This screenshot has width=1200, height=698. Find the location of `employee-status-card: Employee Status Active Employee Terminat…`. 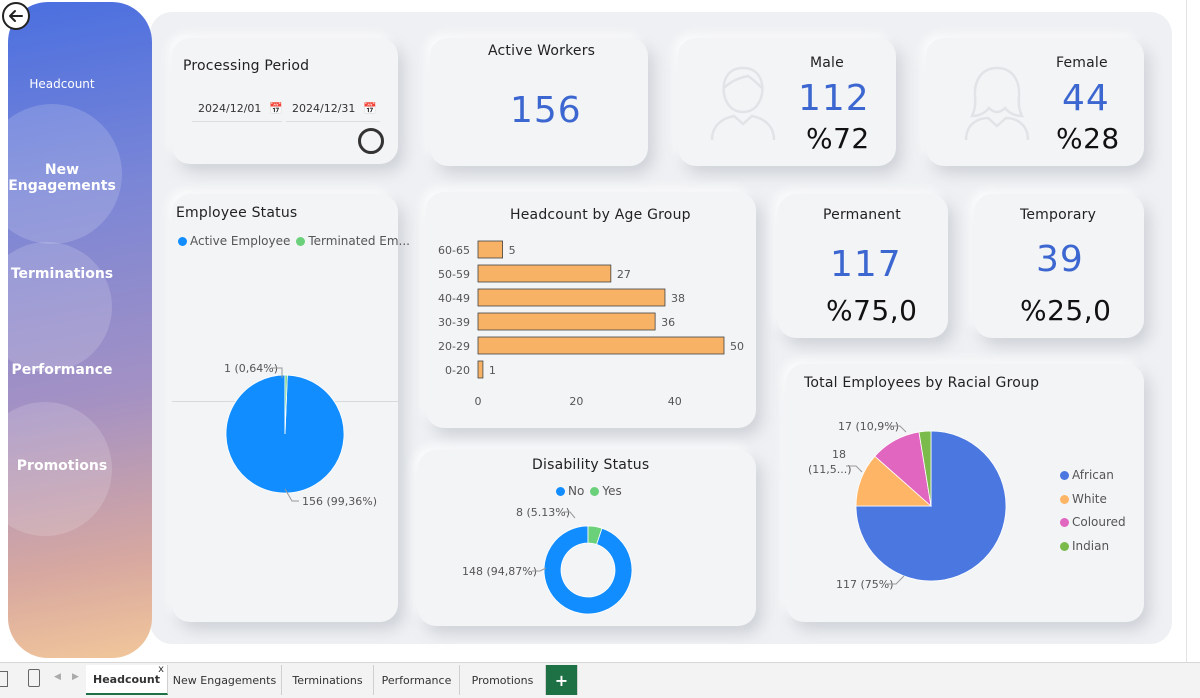

employee-status-card: Employee Status Active Employee Terminat… is located at coordinates (291, 408).